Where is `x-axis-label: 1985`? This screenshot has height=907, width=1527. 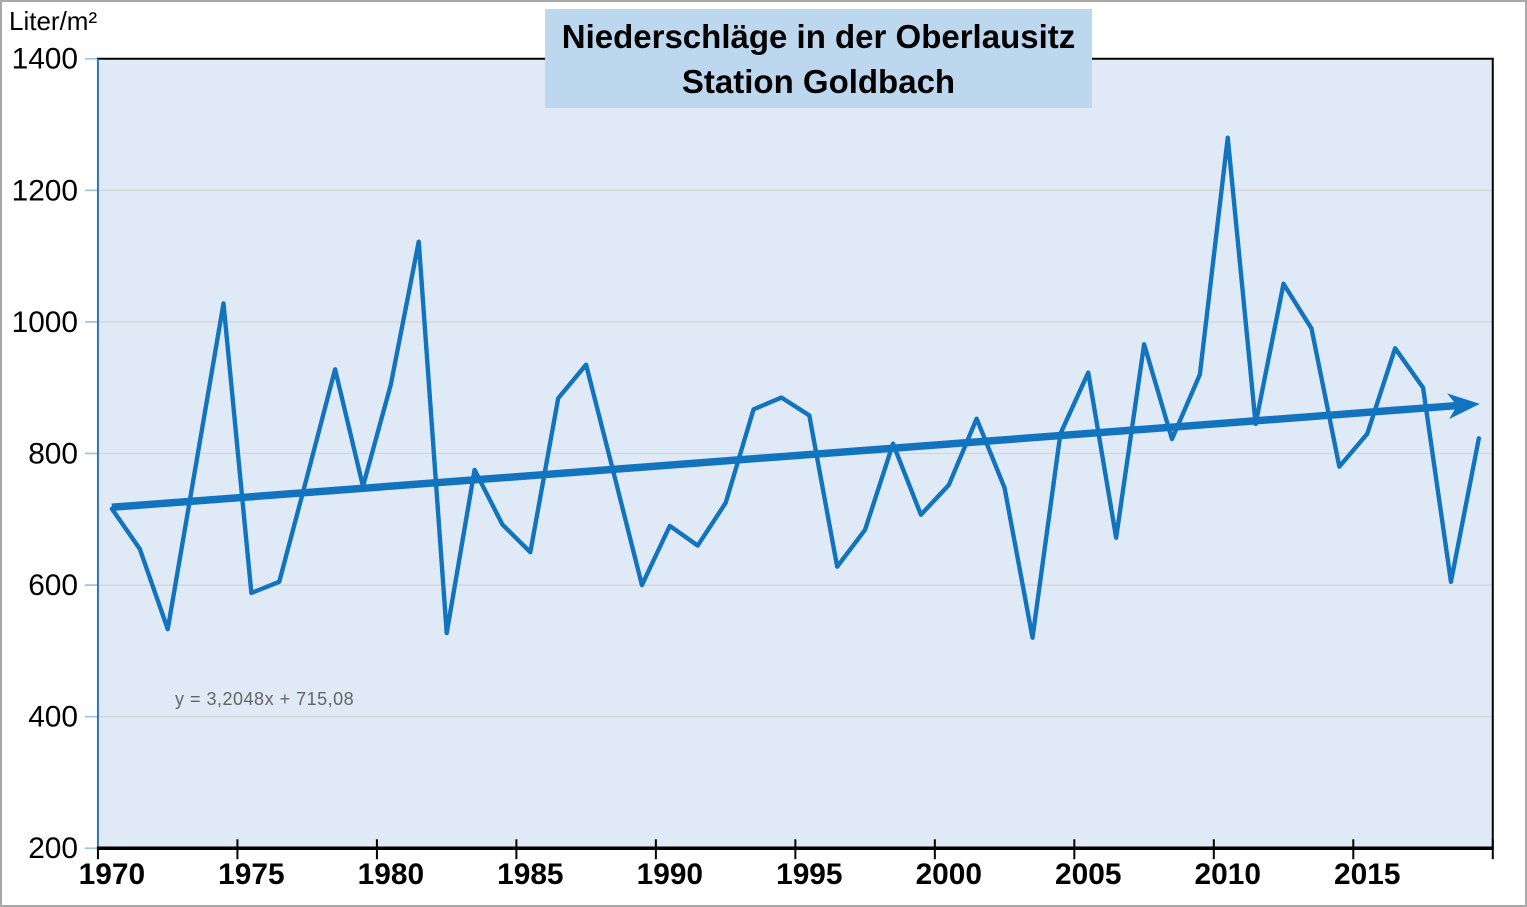 x-axis-label: 1985 is located at coordinates (530, 874).